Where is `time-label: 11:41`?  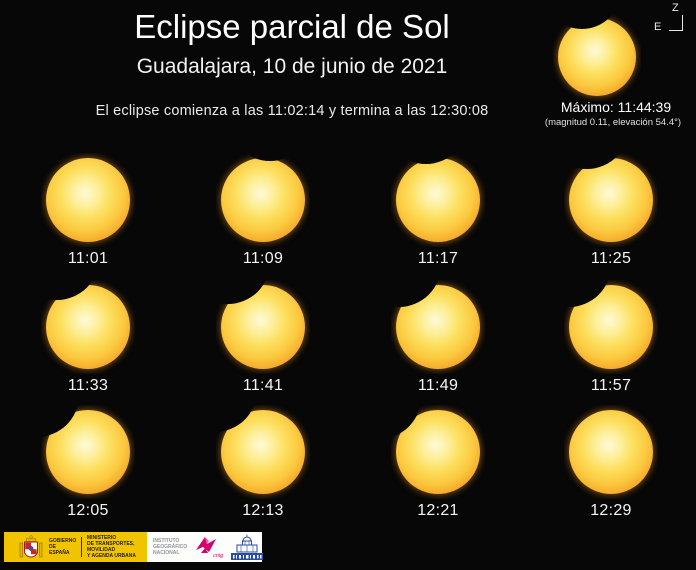 time-label: 11:41 is located at coordinates (263, 385).